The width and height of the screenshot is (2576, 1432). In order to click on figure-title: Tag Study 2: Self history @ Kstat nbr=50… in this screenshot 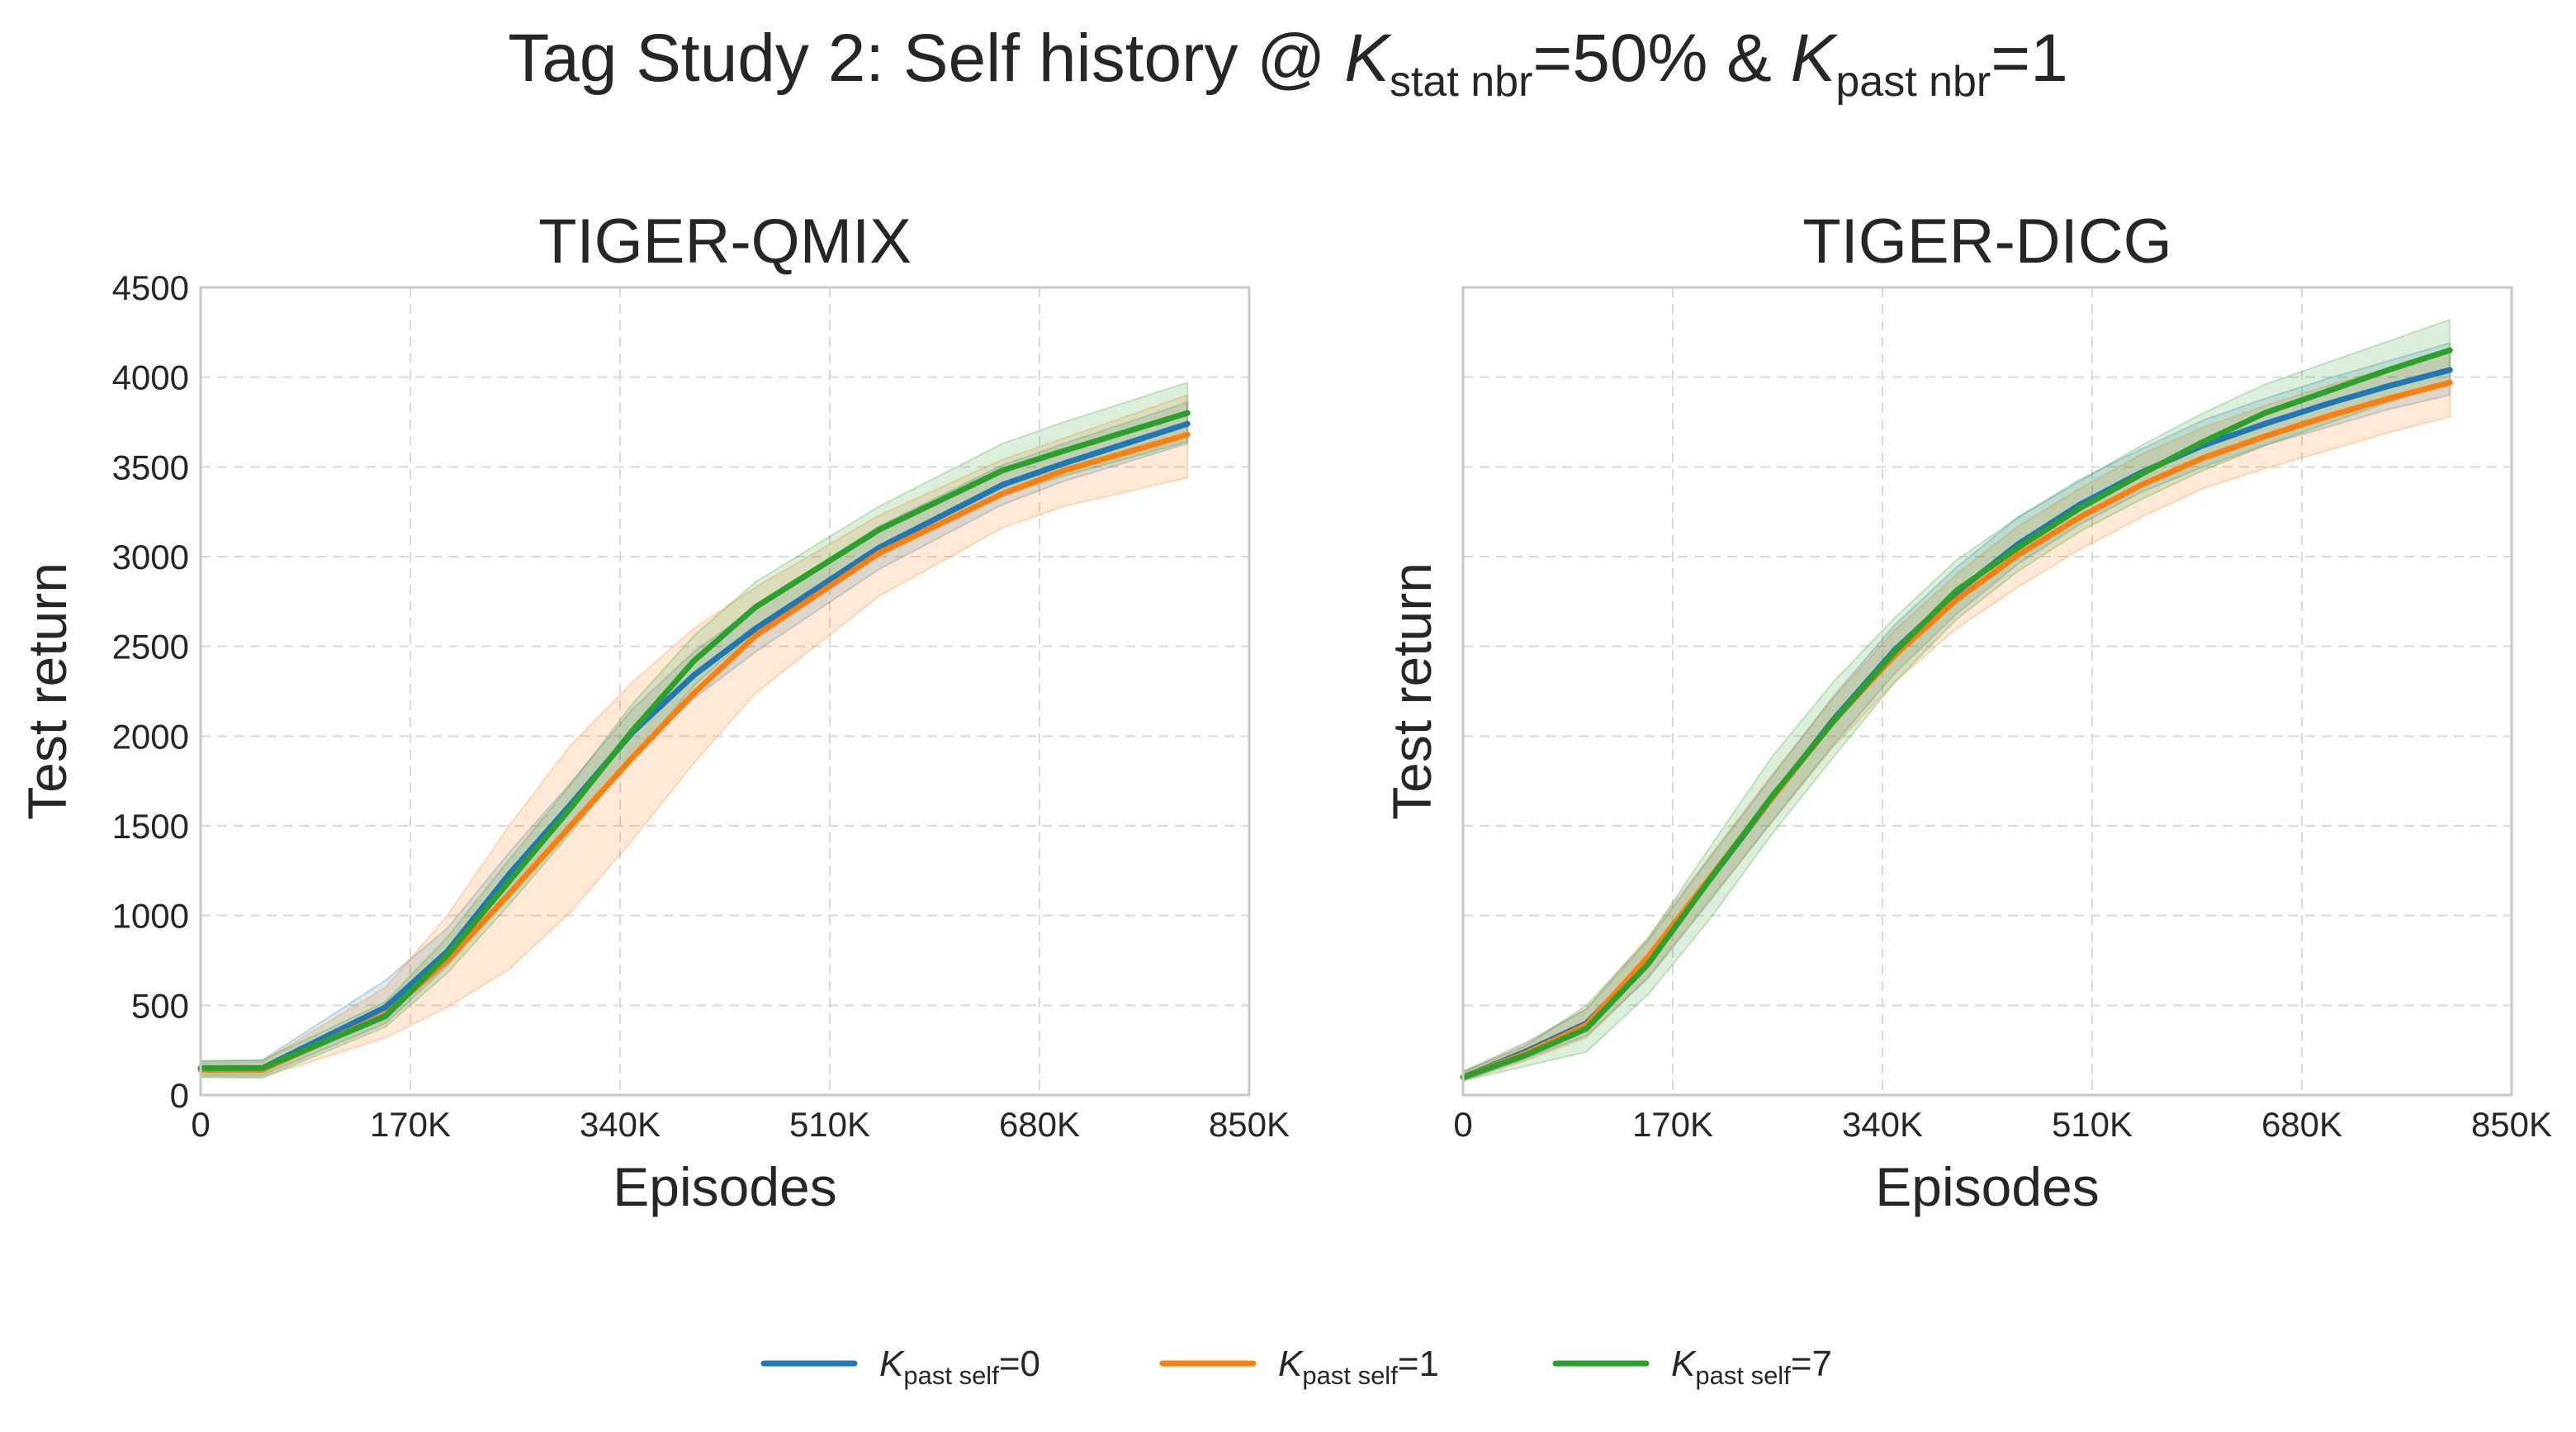, I will do `click(1288, 63)`.